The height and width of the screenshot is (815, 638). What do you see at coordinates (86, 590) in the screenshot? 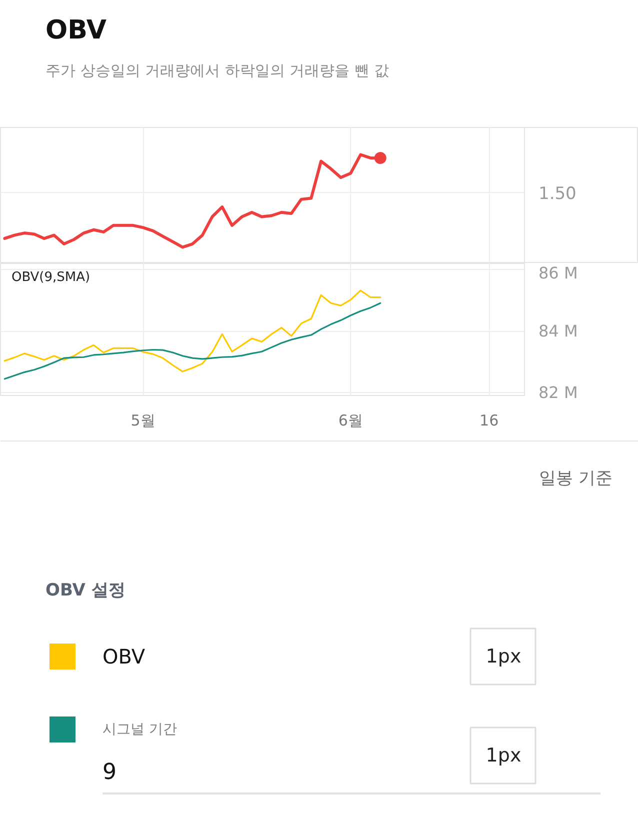
I see `legend-title: OBV 설정` at bounding box center [86, 590].